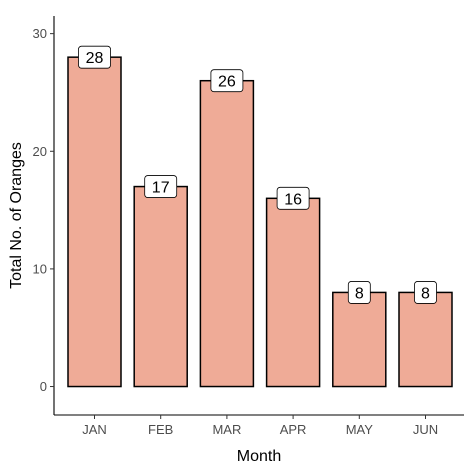 This screenshot has width=474, height=474. What do you see at coordinates (425, 429) in the screenshot?
I see `x-tick-label: JUN` at bounding box center [425, 429].